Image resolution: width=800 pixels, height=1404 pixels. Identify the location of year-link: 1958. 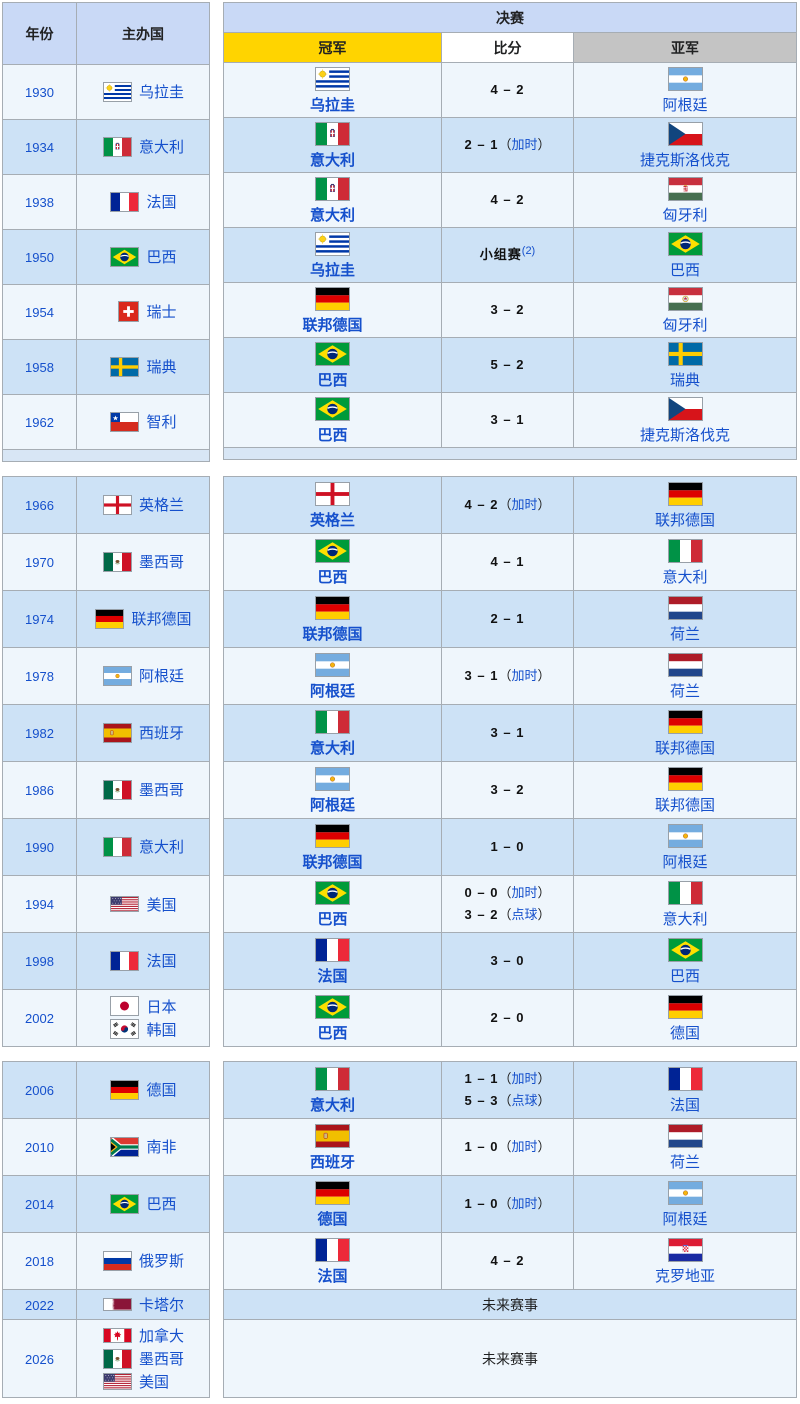
(39, 367).